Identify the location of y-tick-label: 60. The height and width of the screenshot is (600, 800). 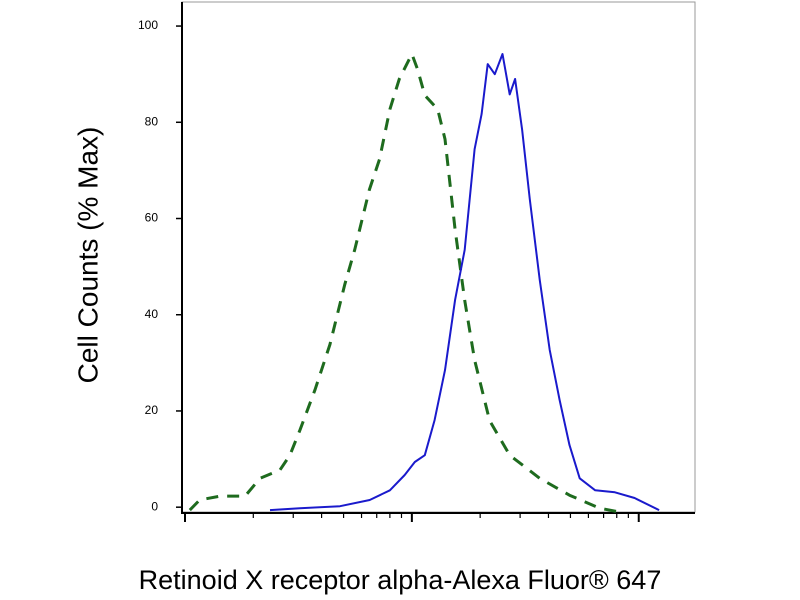
(152, 218).